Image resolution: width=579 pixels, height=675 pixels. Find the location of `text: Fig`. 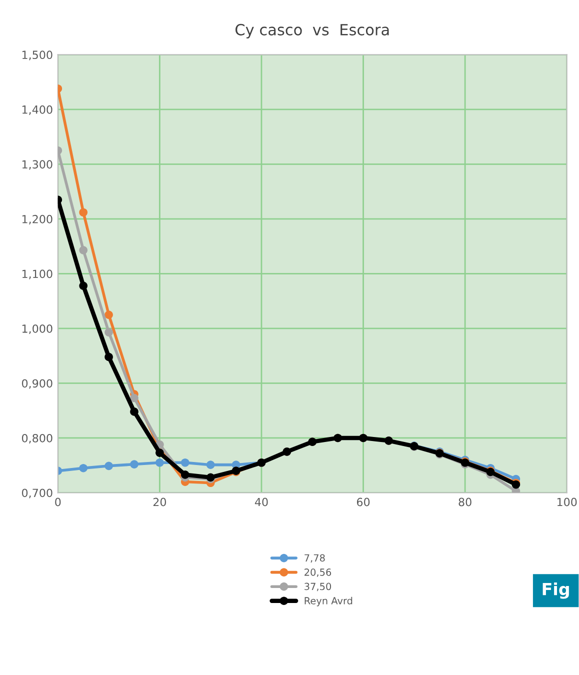

text: Fig is located at coordinates (555, 590).